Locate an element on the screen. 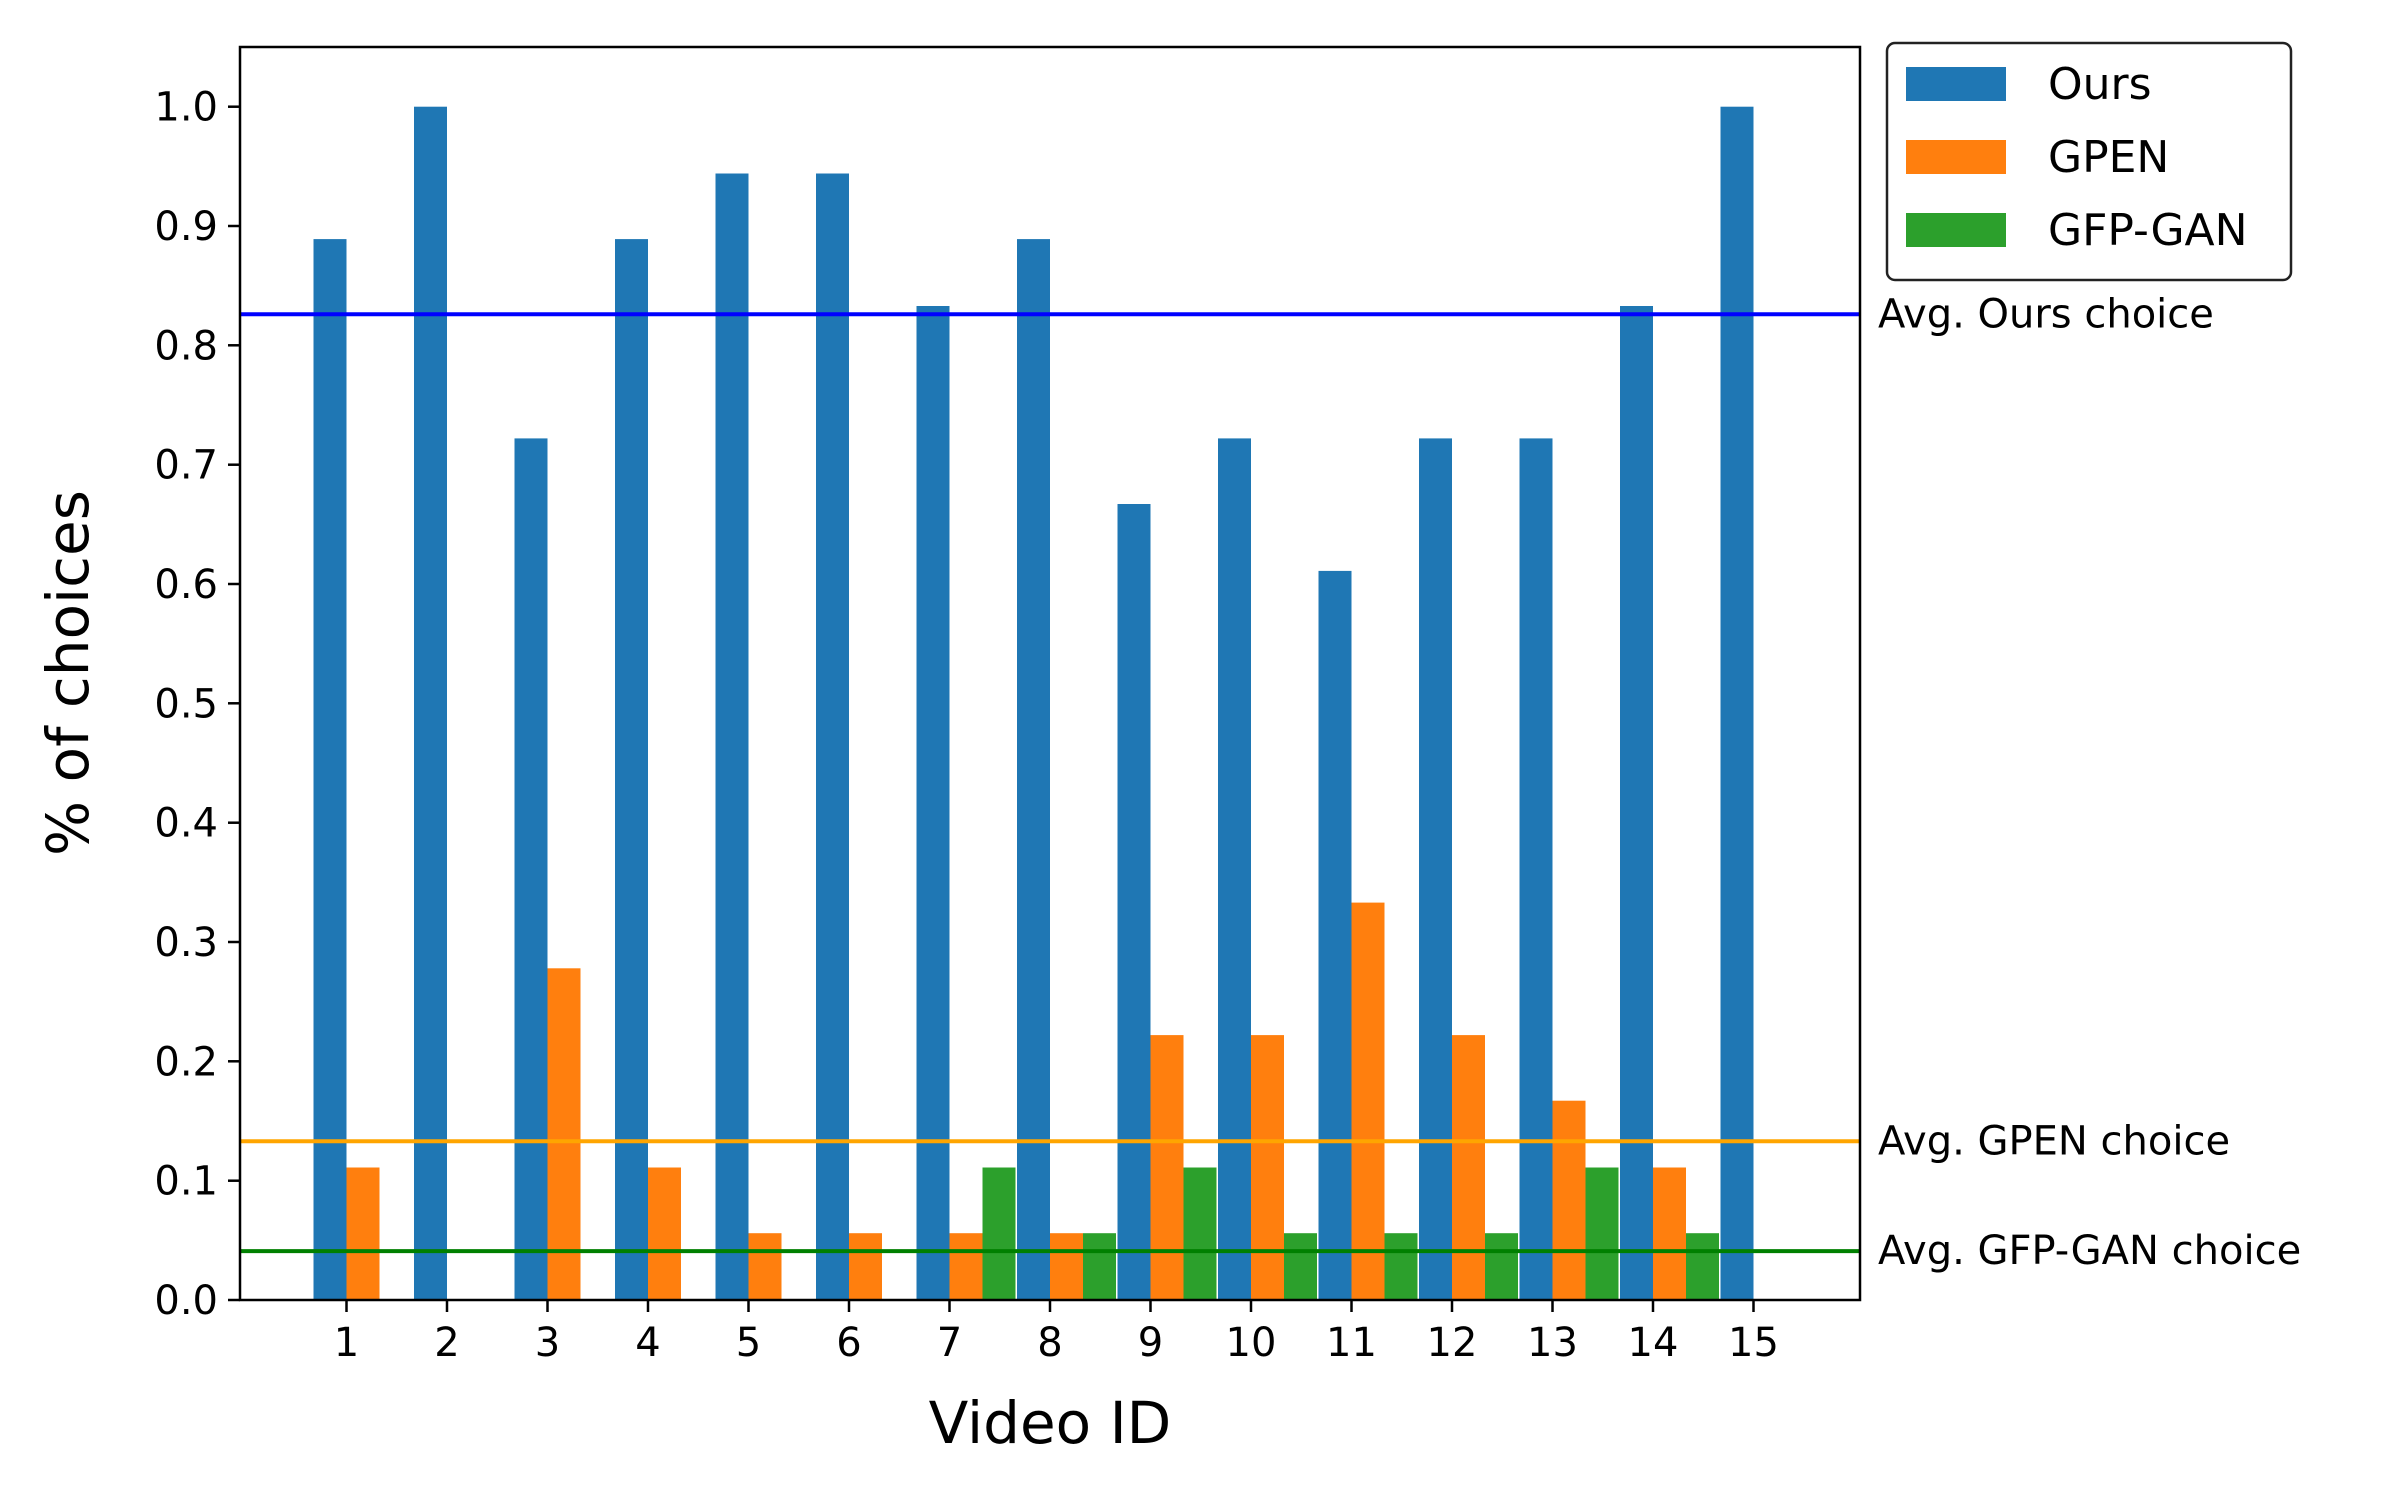  x-tick-label: 2 is located at coordinates (446, 1343).